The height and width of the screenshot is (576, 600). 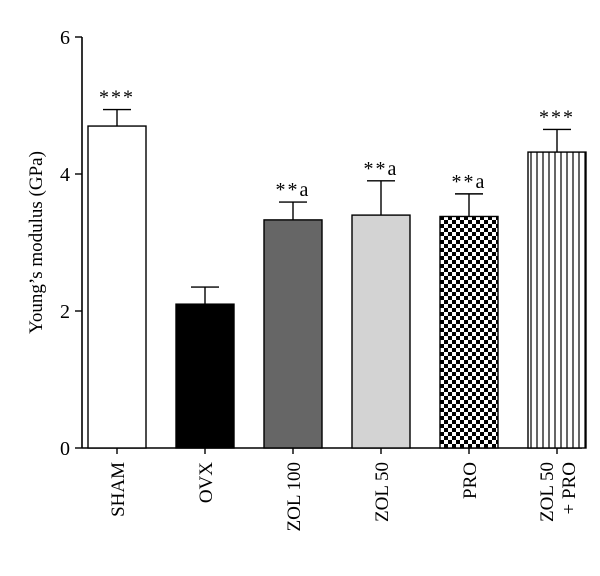 What do you see at coordinates (65, 312) in the screenshot?
I see `y-tick-label: 2` at bounding box center [65, 312].